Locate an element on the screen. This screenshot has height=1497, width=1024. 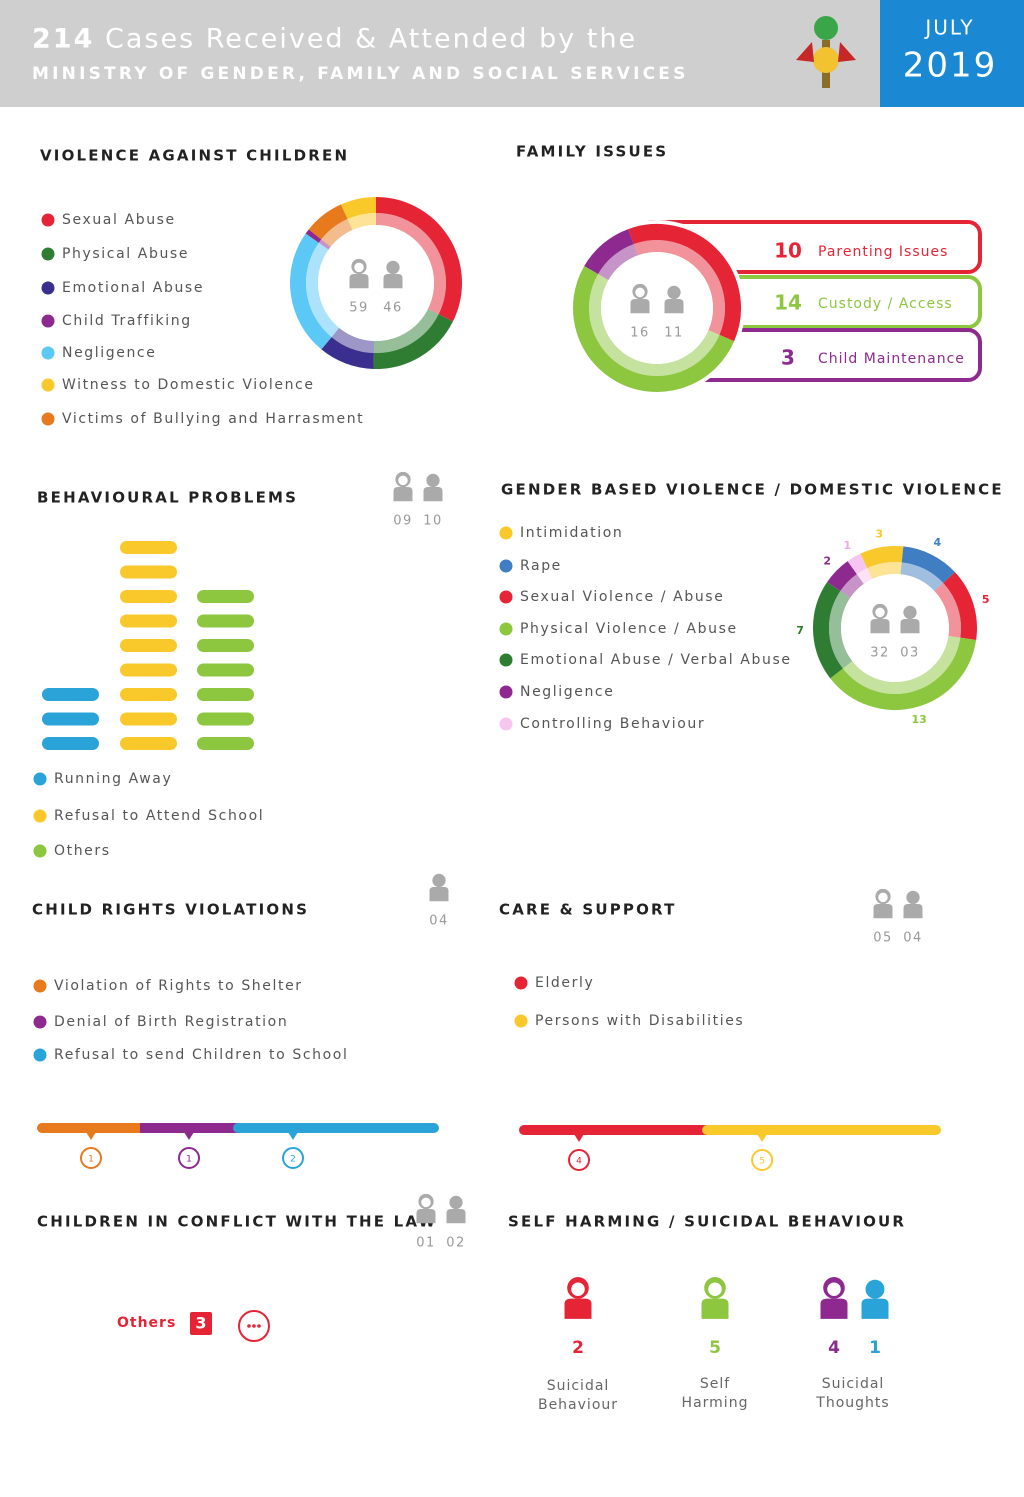
harm-value: 2 is located at coordinates (578, 1348).